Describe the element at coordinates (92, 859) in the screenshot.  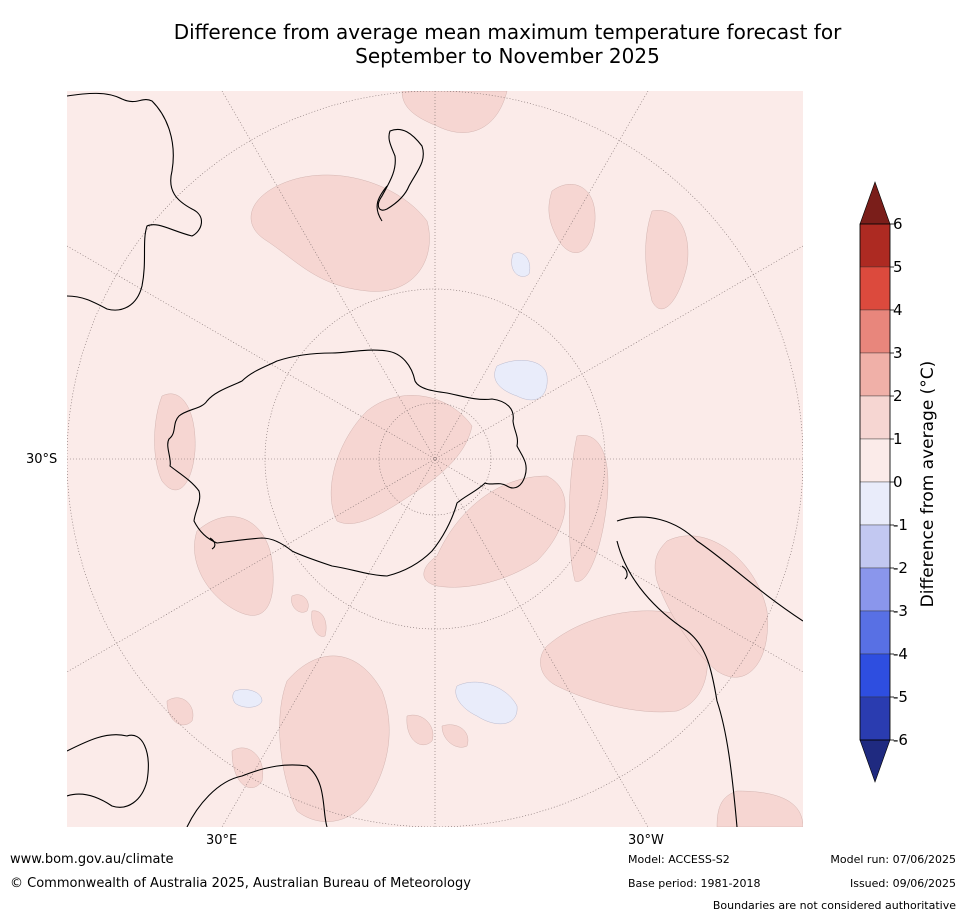
I see `website-link: www.bom.gov.au/climate` at that location.